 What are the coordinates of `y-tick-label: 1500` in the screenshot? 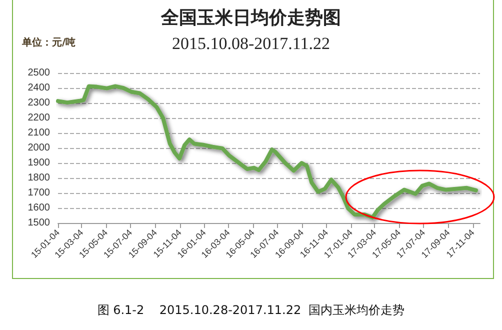 It's located at (39, 223).